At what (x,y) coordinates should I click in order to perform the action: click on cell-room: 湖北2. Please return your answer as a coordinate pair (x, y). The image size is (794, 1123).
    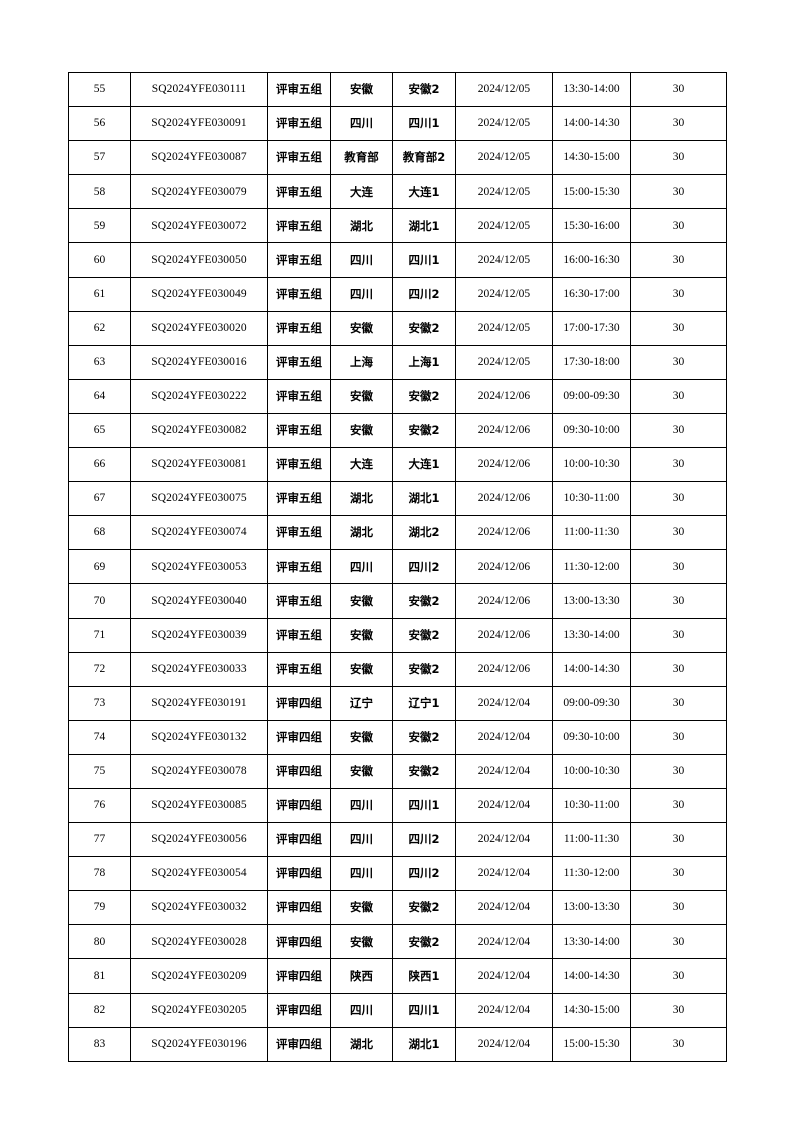
    Looking at the image, I should click on (424, 533).